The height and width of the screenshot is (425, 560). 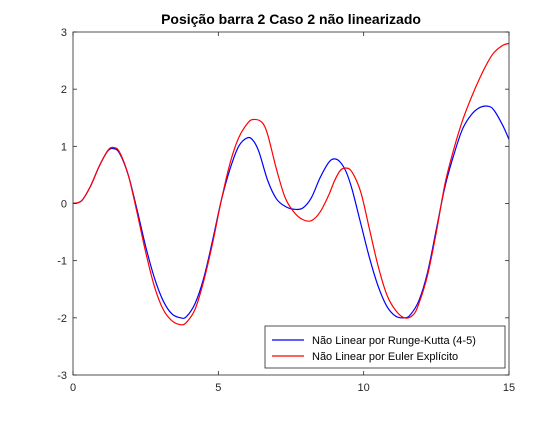 I want to click on y-tick-label: 0, so click(x=64, y=205).